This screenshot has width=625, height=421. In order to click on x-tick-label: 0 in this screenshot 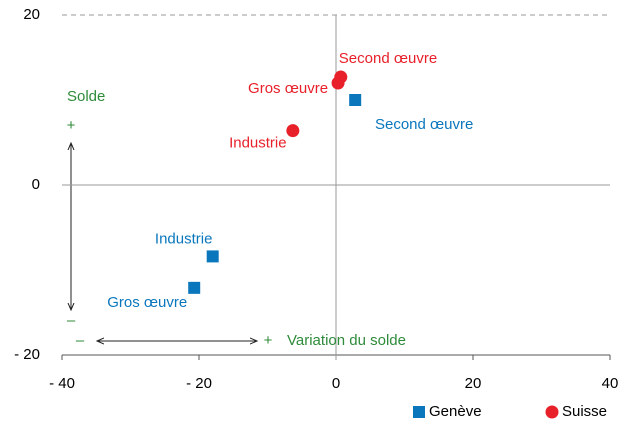, I will do `click(336, 383)`.